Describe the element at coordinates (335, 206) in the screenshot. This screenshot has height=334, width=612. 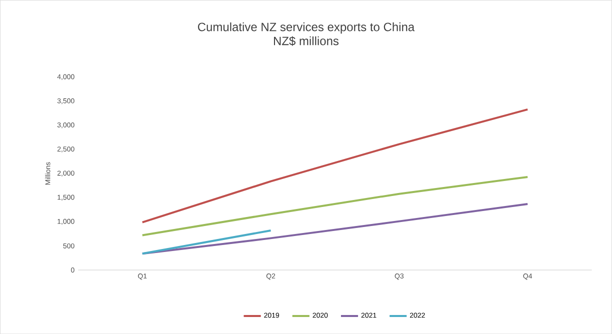
I see `line-series` at that location.